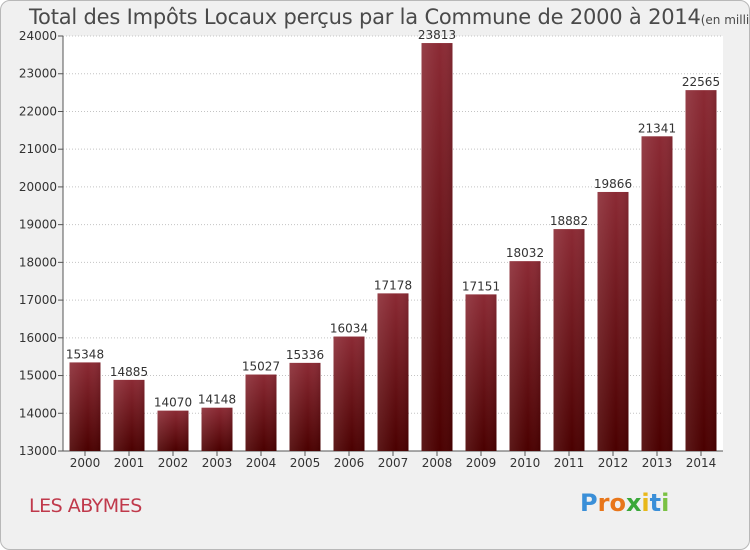 This screenshot has width=750, height=550. I want to click on y-tick-label: 21000, so click(38, 149).